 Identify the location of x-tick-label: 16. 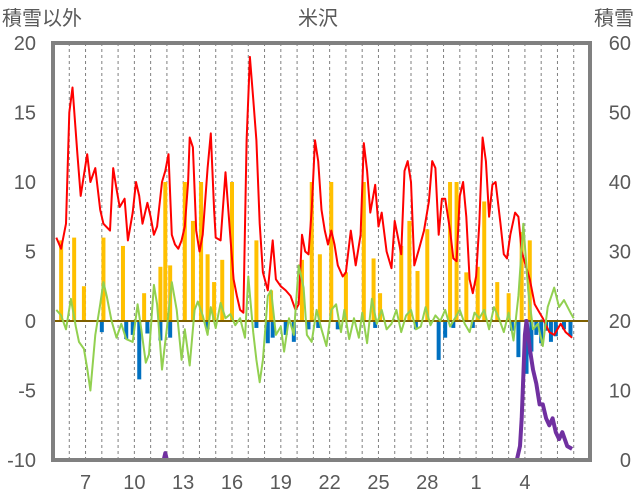
(232, 483).